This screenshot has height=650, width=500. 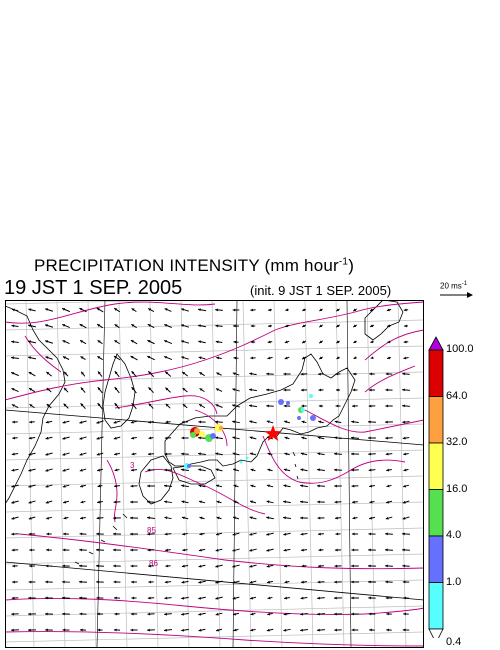 I want to click on scale-bin, so click(x=436, y=606).